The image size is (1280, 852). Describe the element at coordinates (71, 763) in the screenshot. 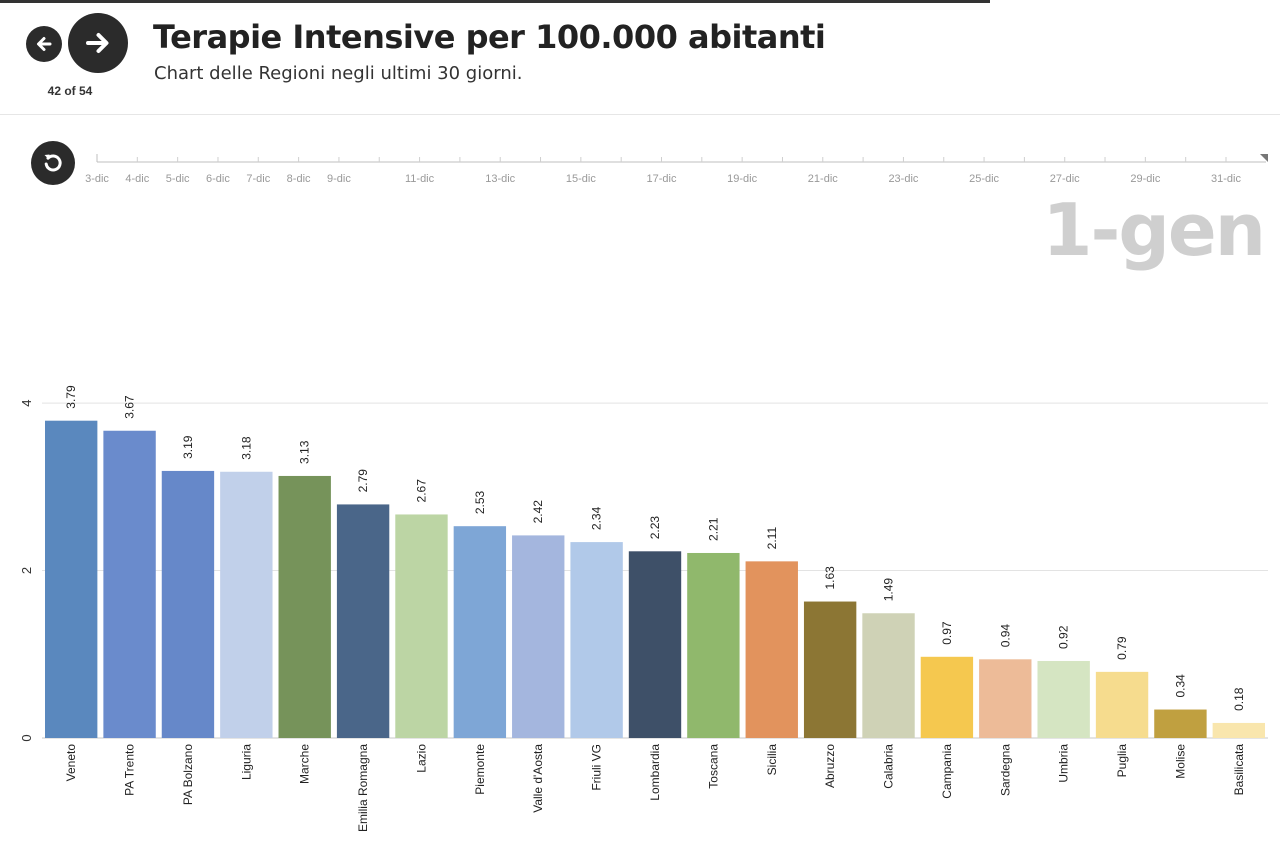

I see `x-tick-label: Veneto` at that location.